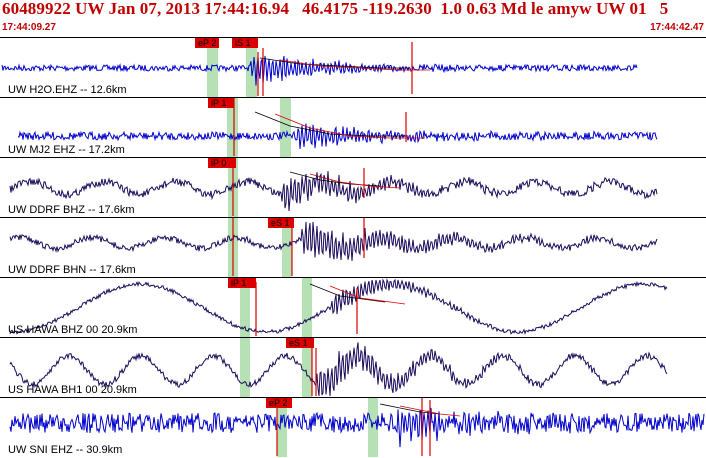  What do you see at coordinates (218, 163) in the screenshot?
I see `pick-flag-label: iP 0` at bounding box center [218, 163].